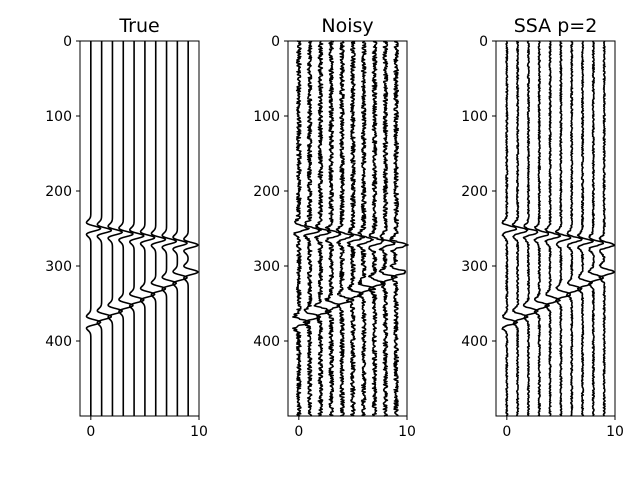 The height and width of the screenshot is (480, 640). Describe the element at coordinates (138, 26) in the screenshot. I see `panel-title: True` at that location.